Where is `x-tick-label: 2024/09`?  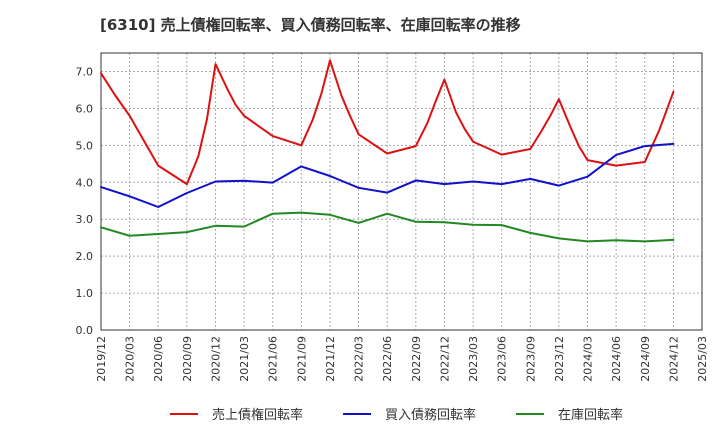 x-tick-label: 2024/09 is located at coordinates (645, 359).